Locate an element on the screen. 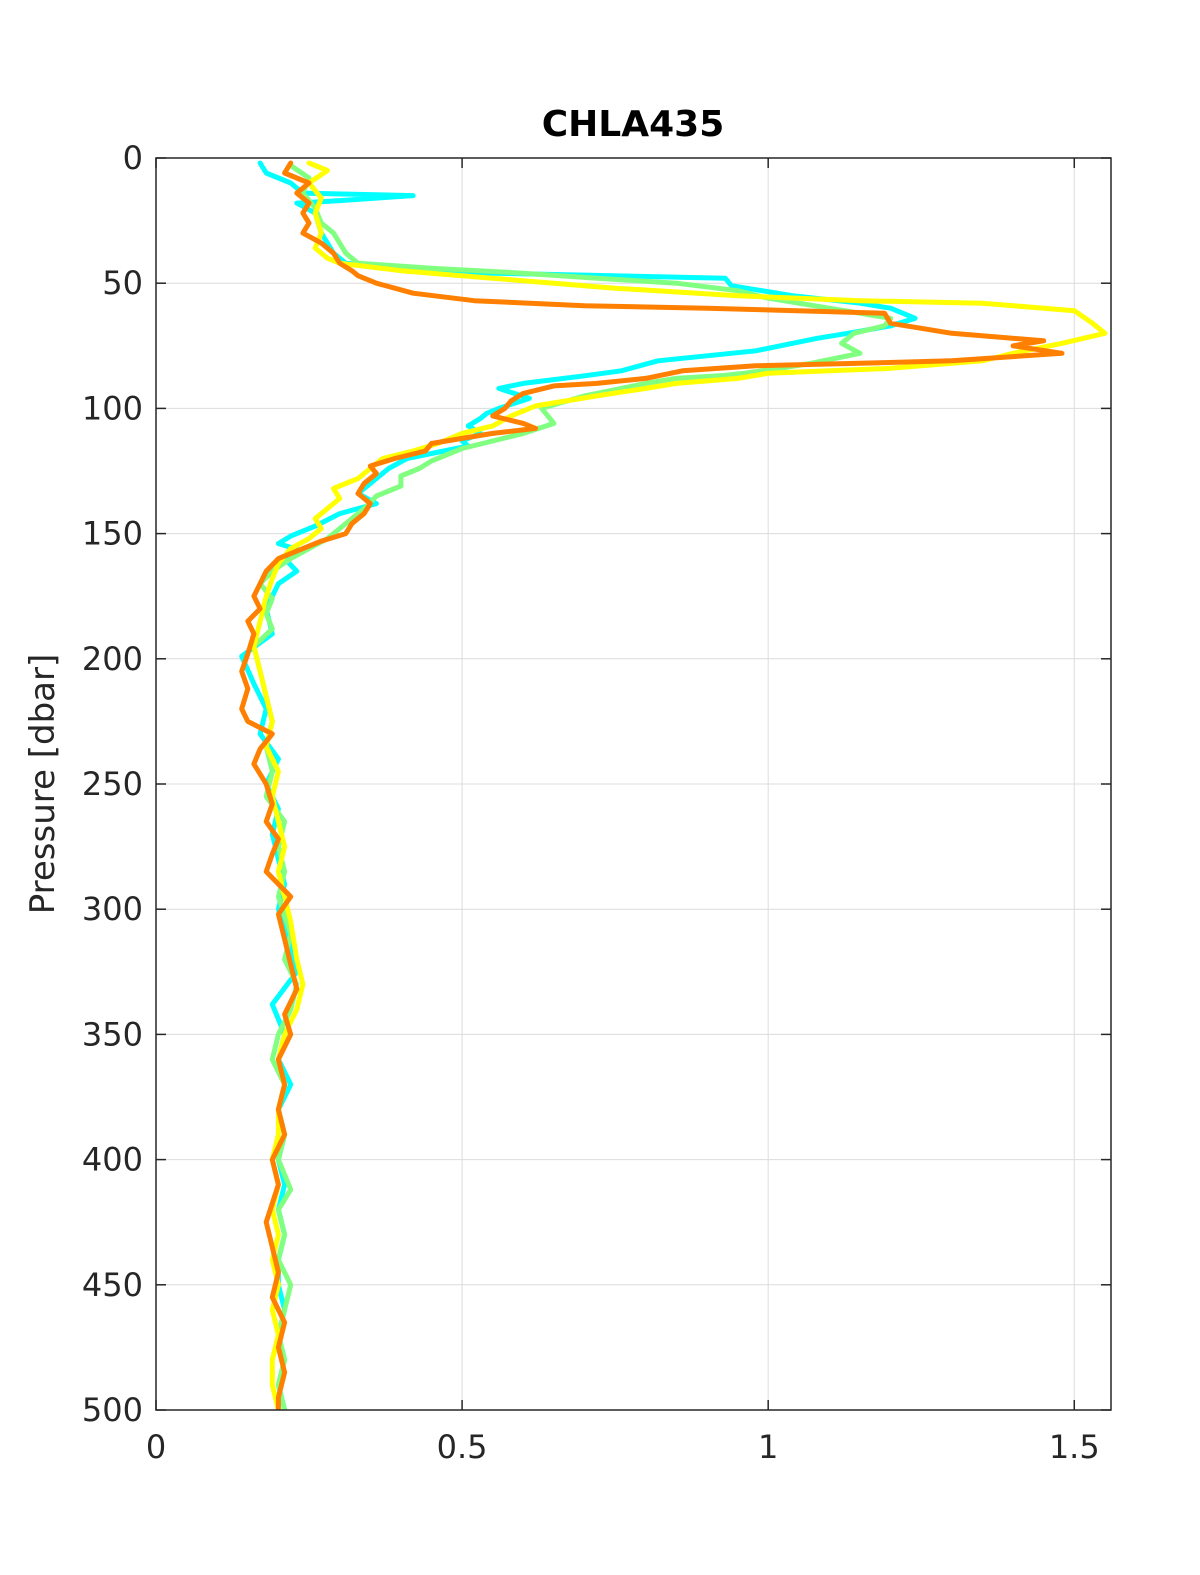 This screenshot has height=1575, width=1200. x-tick-label: 1 is located at coordinates (768, 1447).